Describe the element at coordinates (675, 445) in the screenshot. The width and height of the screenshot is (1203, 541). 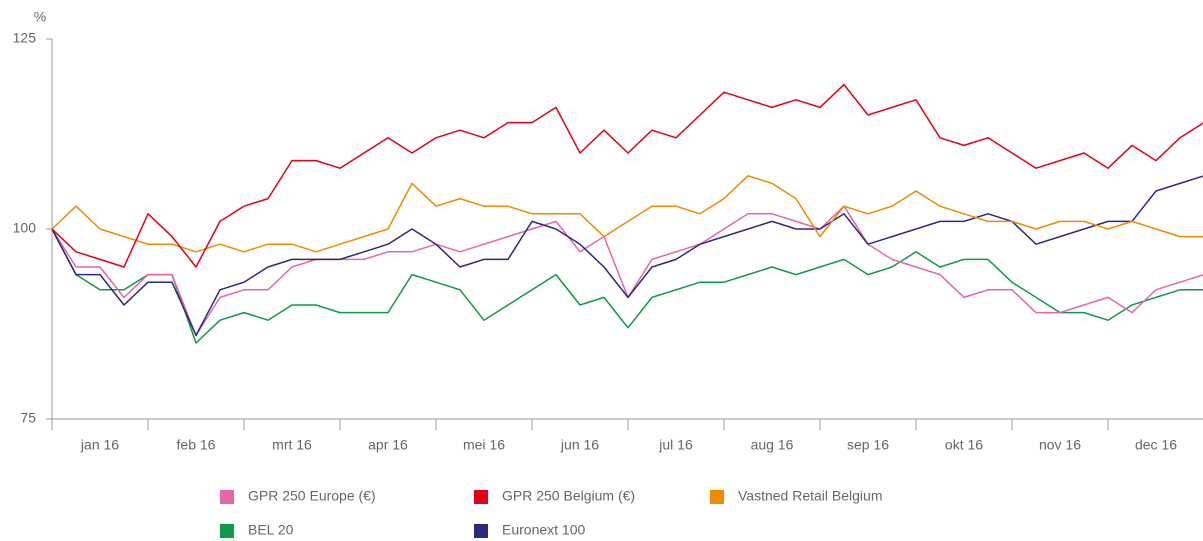
I see `x-tick-label: jul 16` at that location.